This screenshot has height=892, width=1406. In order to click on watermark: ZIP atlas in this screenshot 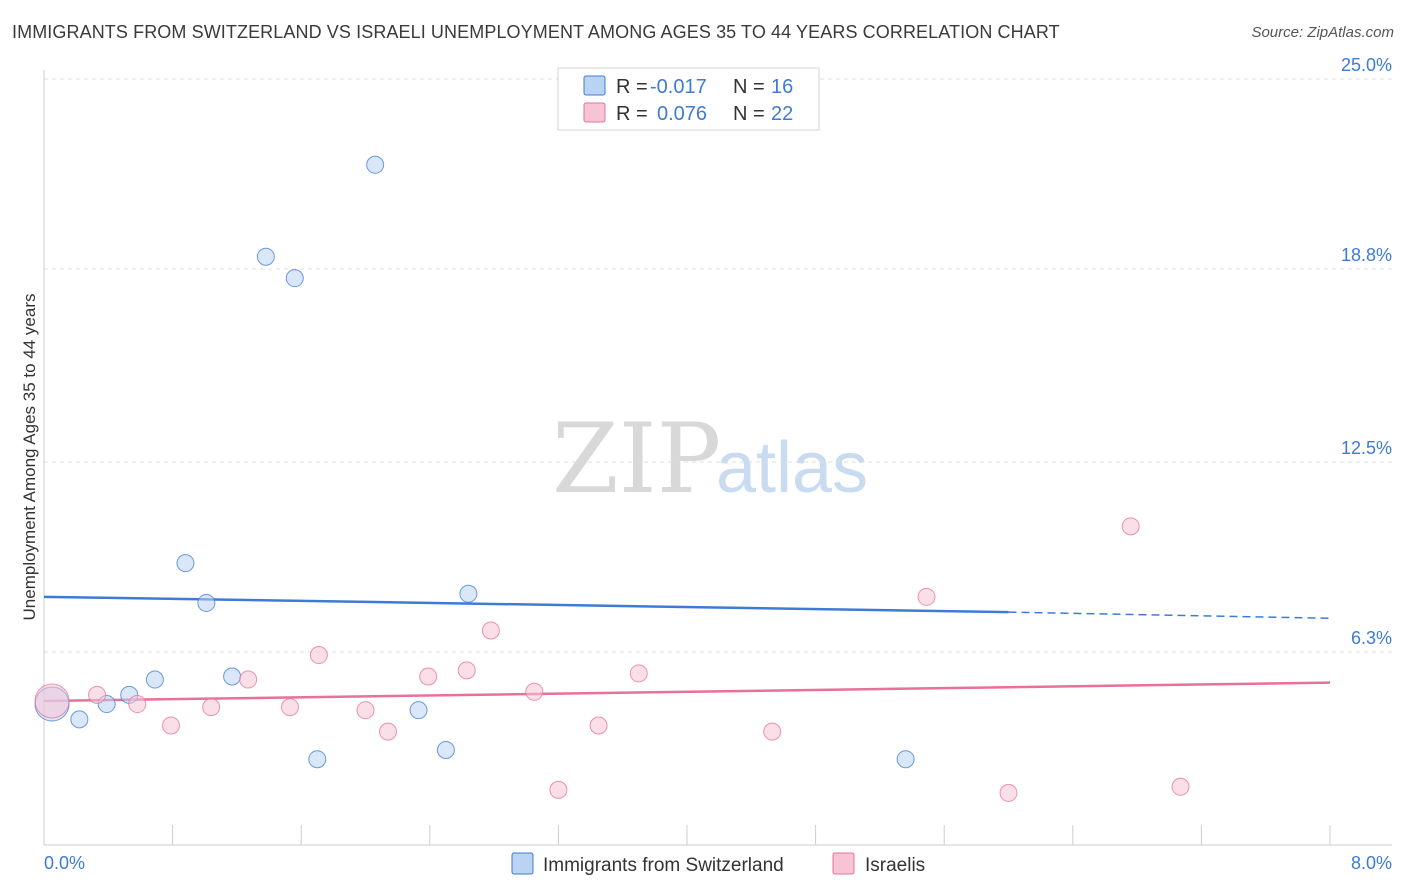, I will do `click(710, 459)`.